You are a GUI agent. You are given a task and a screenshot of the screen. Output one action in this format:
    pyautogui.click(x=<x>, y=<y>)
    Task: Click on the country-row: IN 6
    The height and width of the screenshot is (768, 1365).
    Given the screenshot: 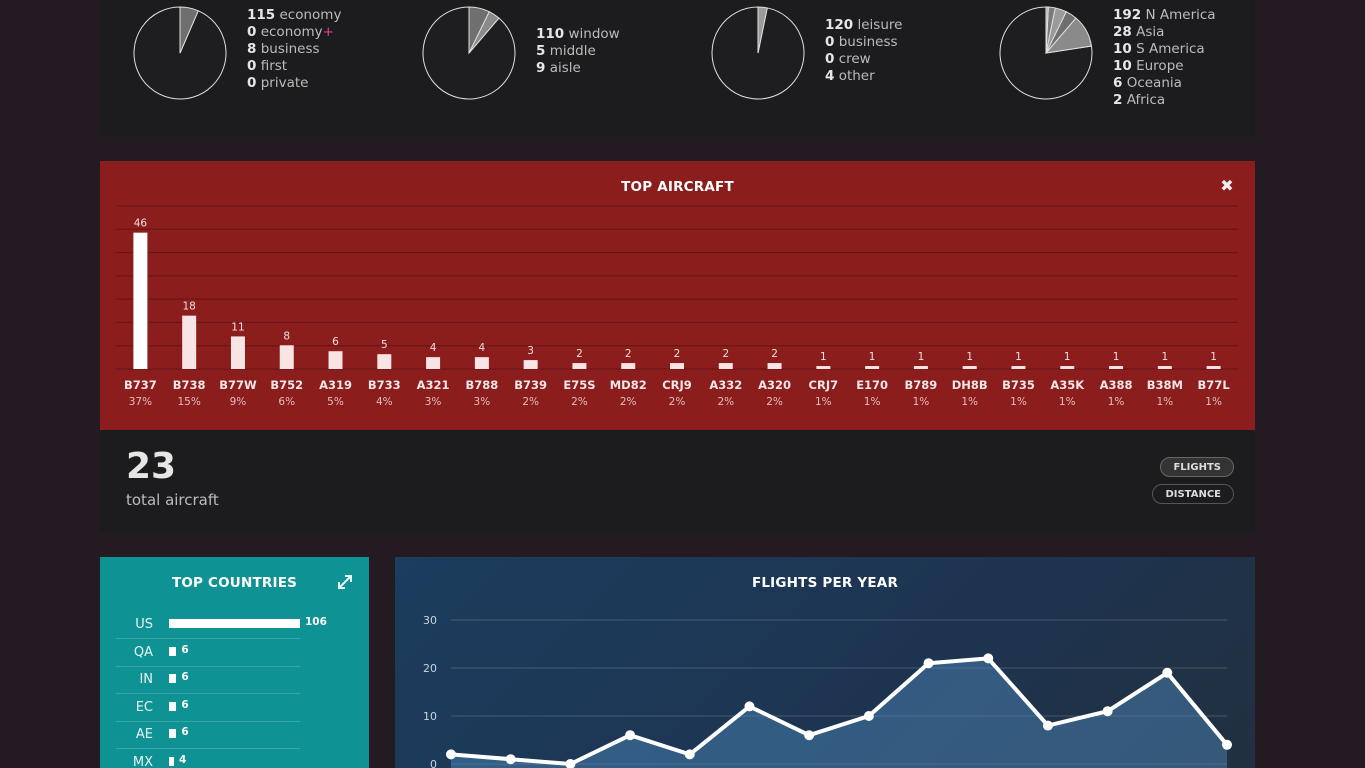 What is the action you would take?
    pyautogui.click(x=208, y=680)
    